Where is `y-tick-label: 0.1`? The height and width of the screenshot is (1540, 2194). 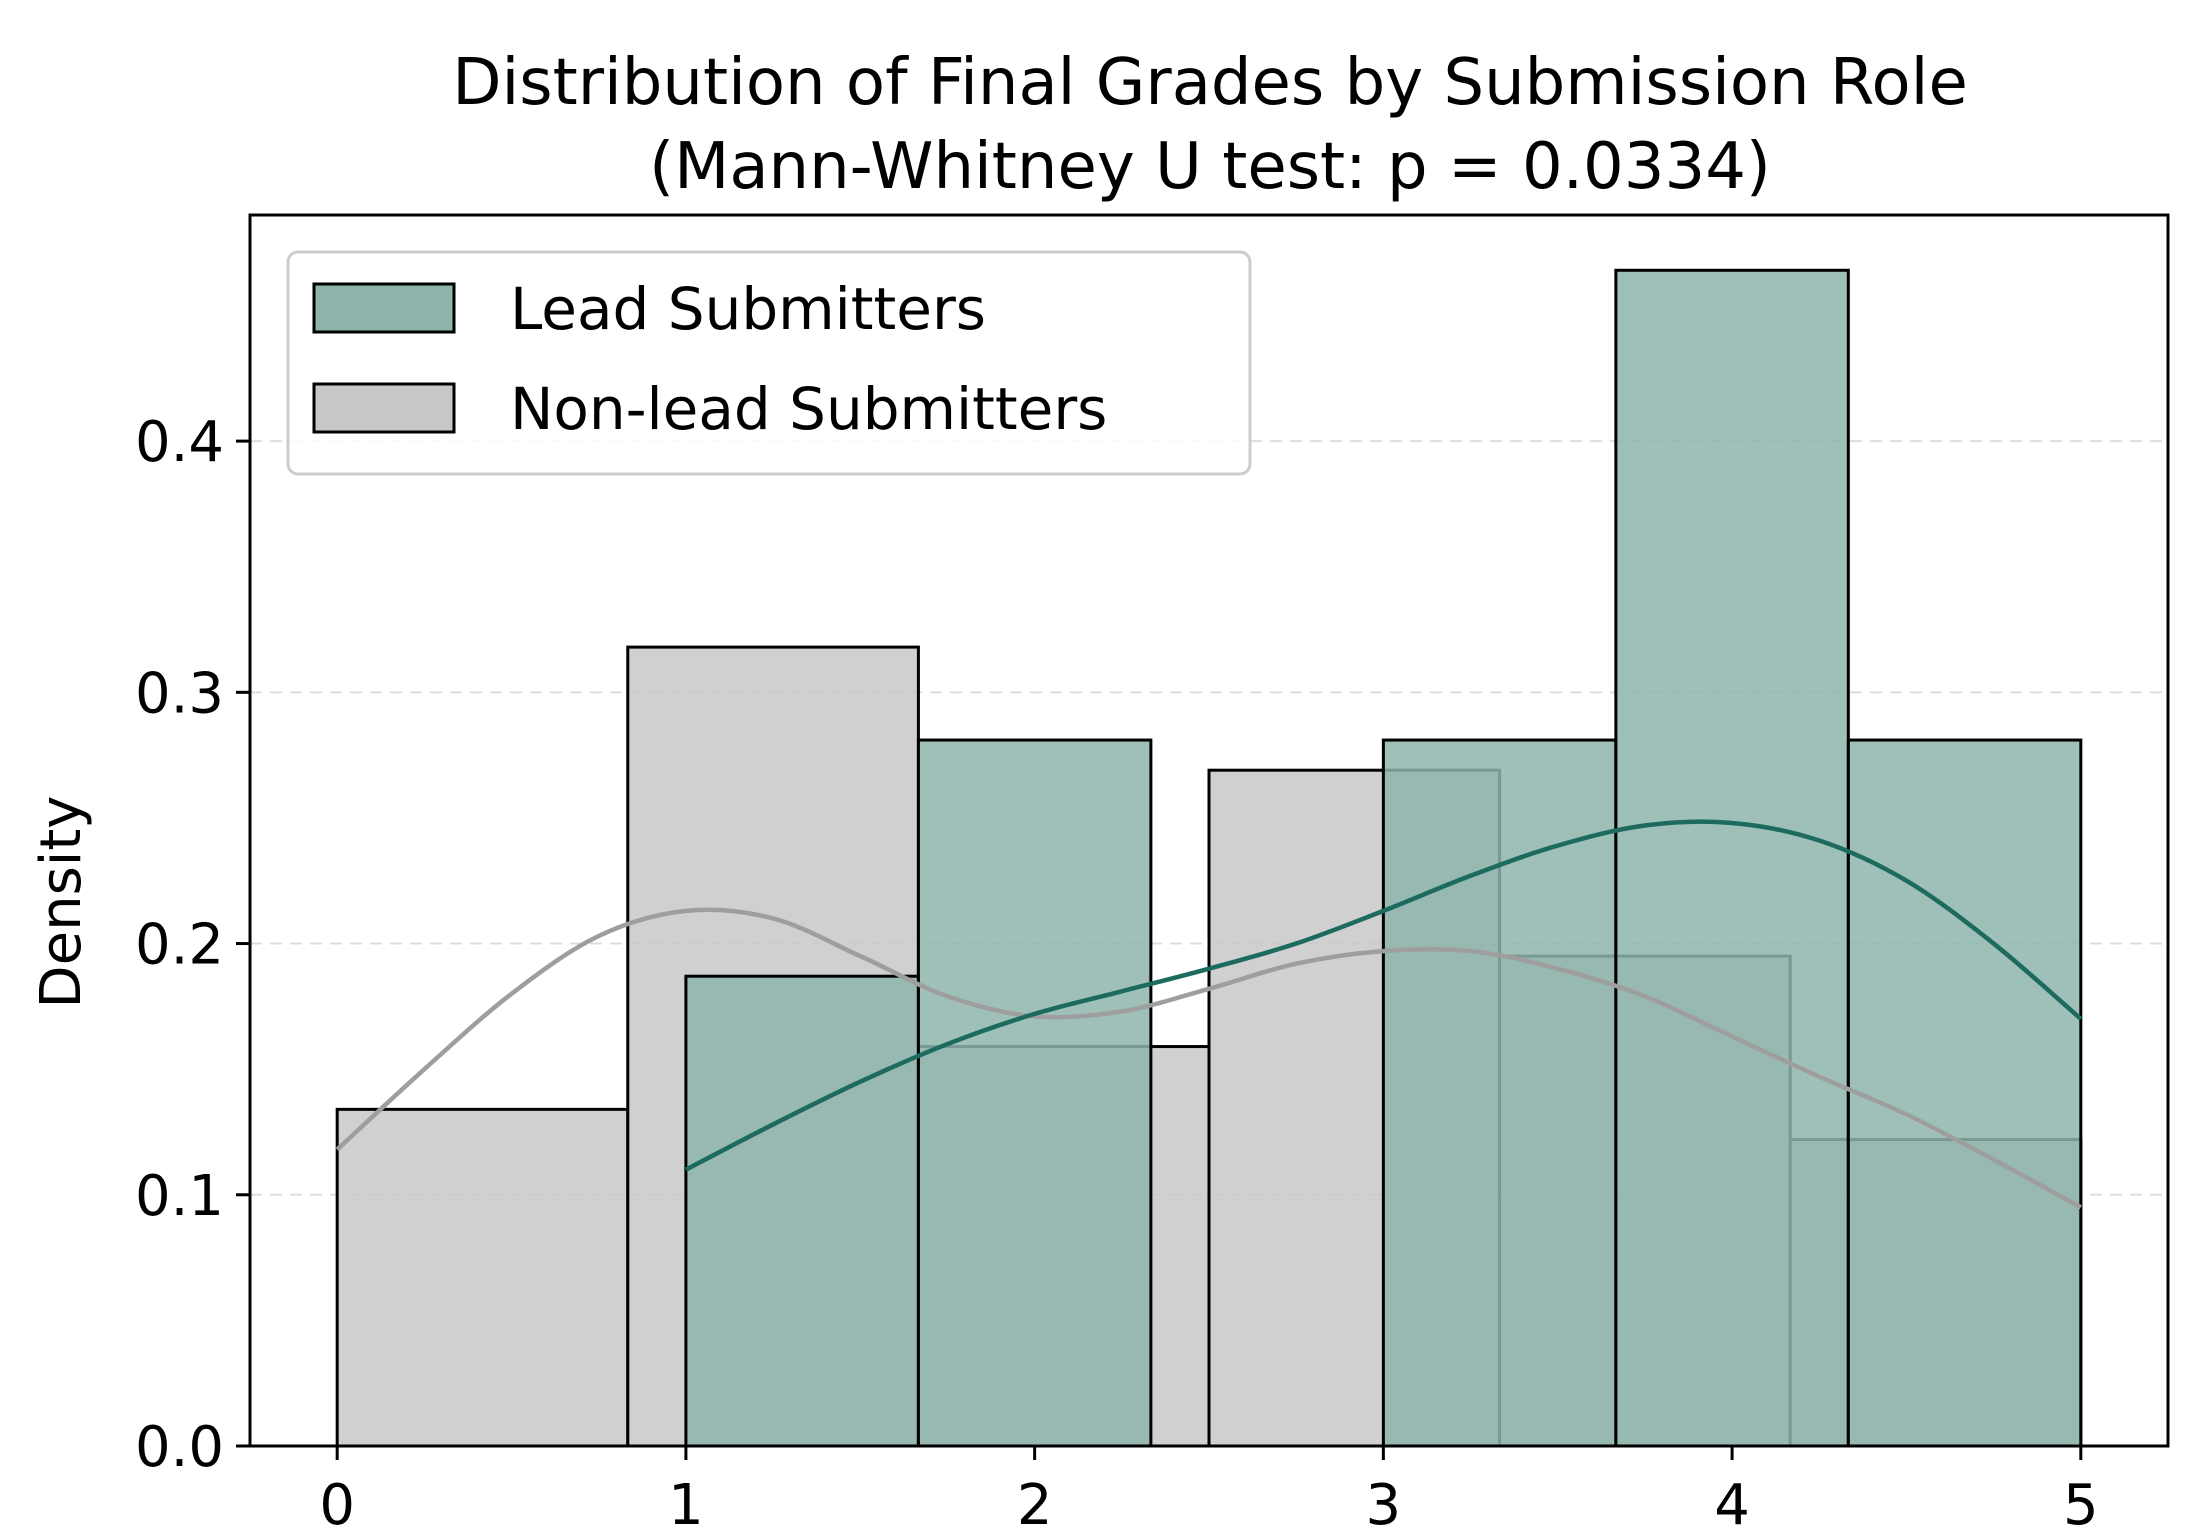 y-tick-label: 0.1 is located at coordinates (179, 1196).